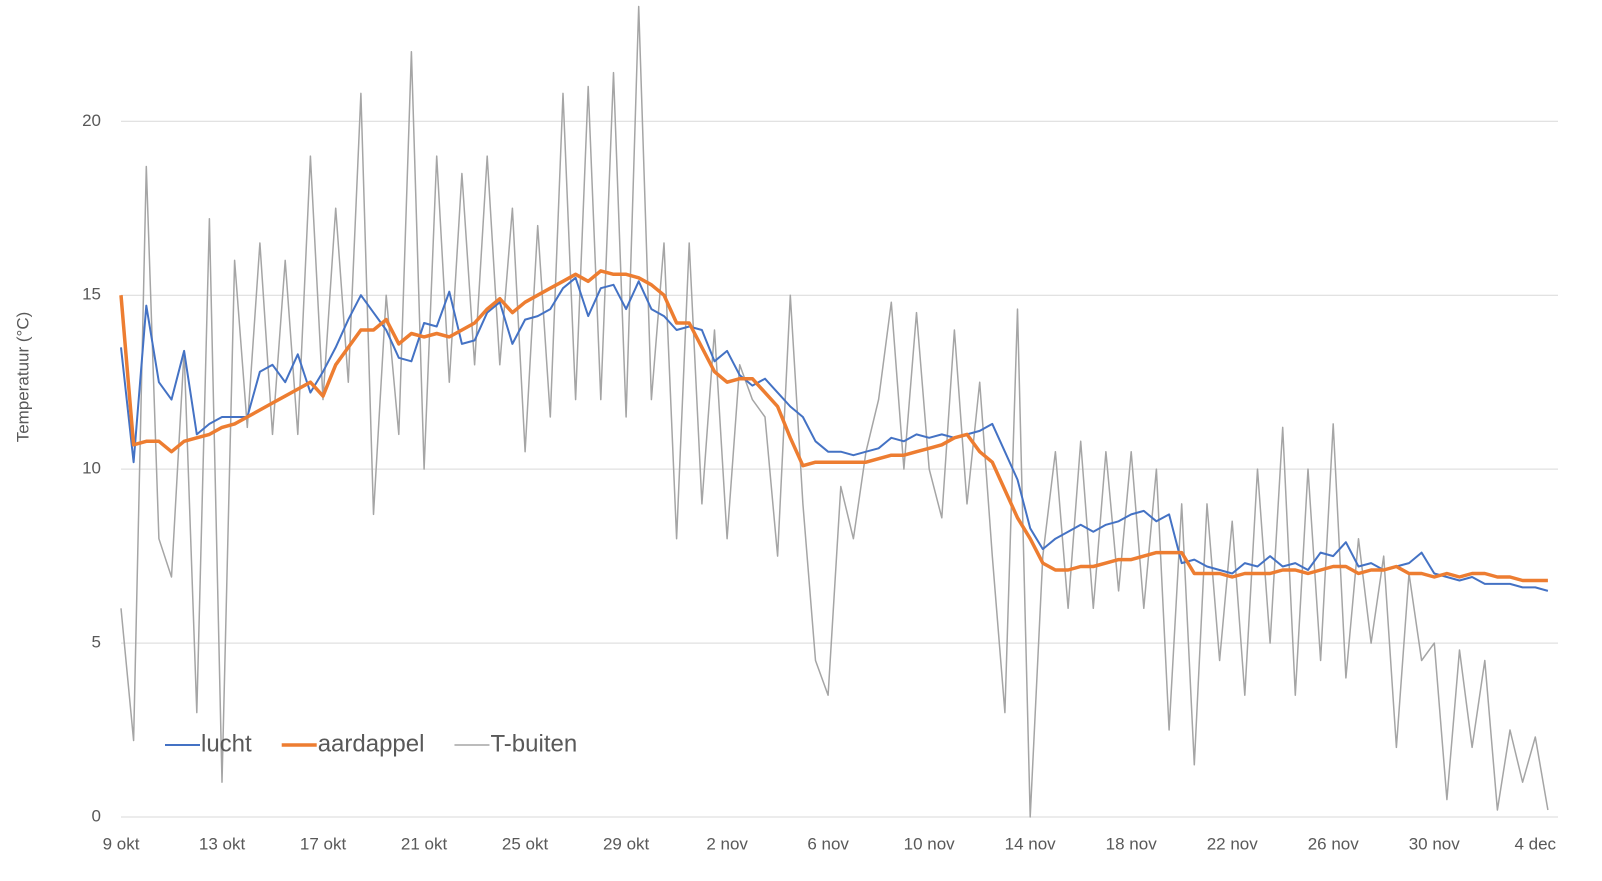  Describe the element at coordinates (424, 843) in the screenshot. I see `x-tick-label: 21 okt` at that location.